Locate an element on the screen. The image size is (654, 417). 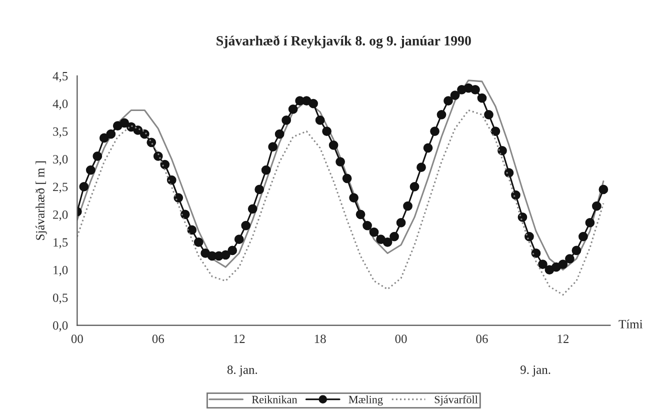
legend-label: Sjávarföll is located at coordinates (456, 400).